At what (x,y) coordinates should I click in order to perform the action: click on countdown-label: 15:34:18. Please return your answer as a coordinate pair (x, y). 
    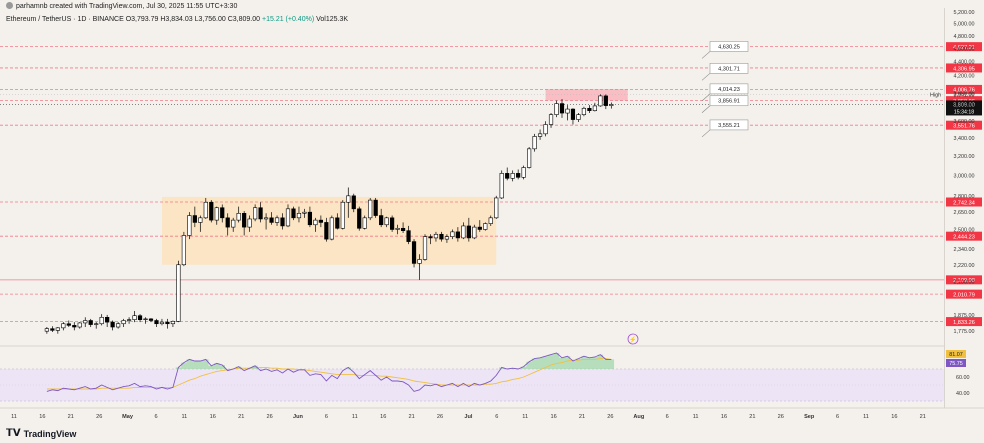
    Looking at the image, I should click on (964, 112).